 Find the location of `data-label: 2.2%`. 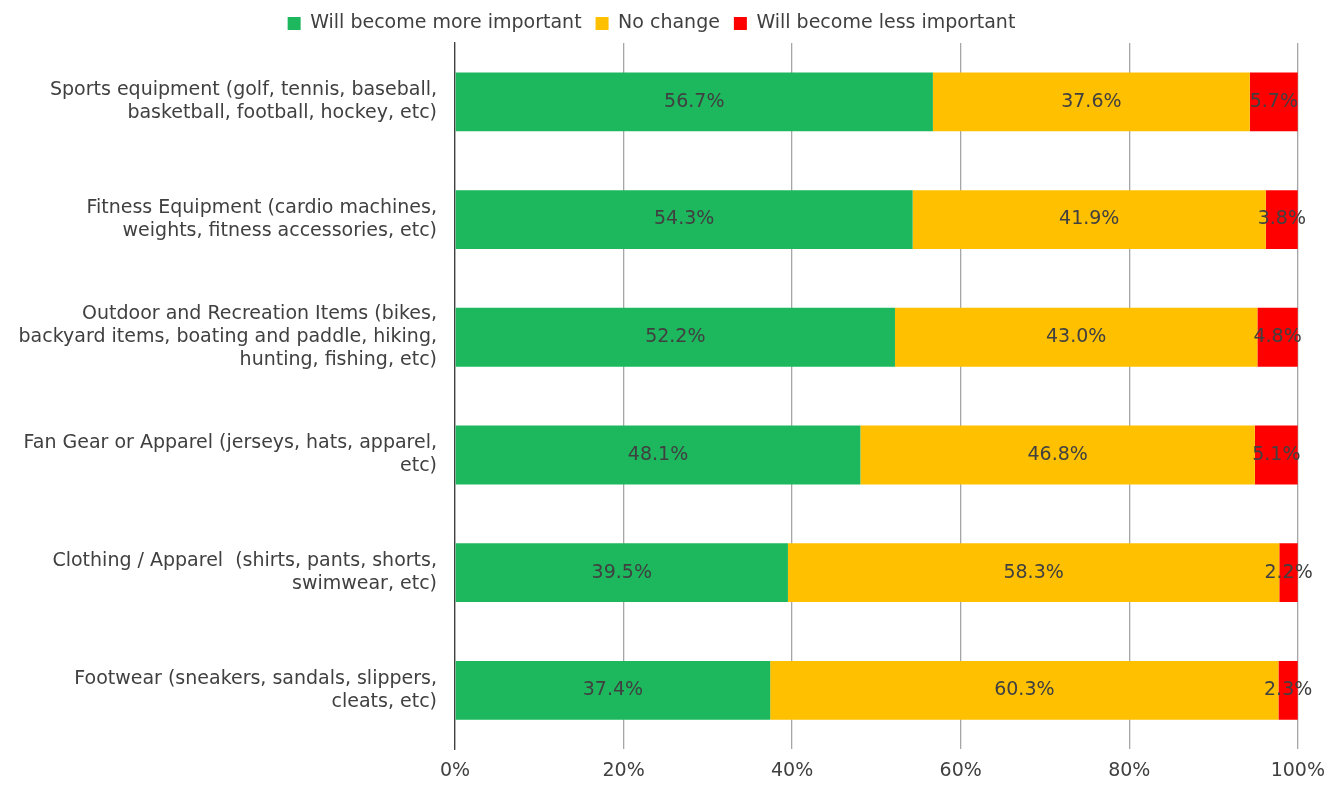

data-label: 2.2% is located at coordinates (1288, 570).